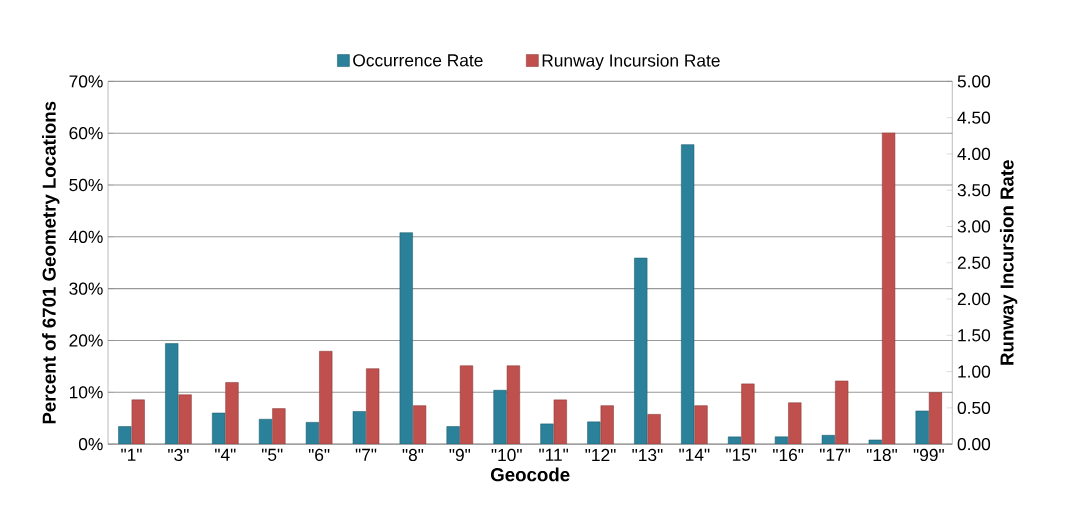  Describe the element at coordinates (974, 371) in the screenshot. I see `y2-tick-label: 1.00` at that location.